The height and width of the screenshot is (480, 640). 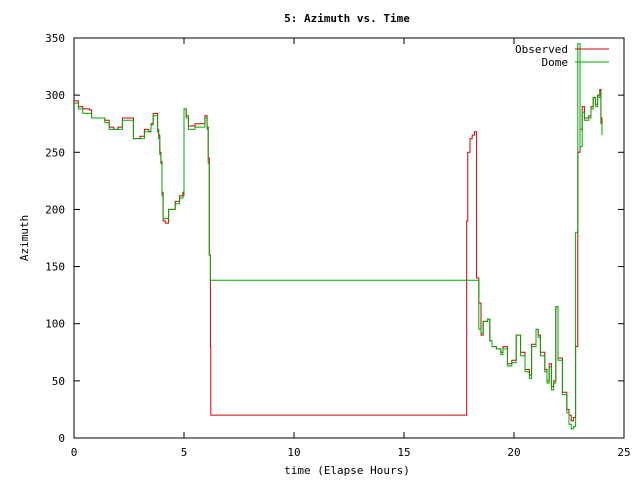 What do you see at coordinates (55, 95) in the screenshot?
I see `y-tick-label: 300` at bounding box center [55, 95].